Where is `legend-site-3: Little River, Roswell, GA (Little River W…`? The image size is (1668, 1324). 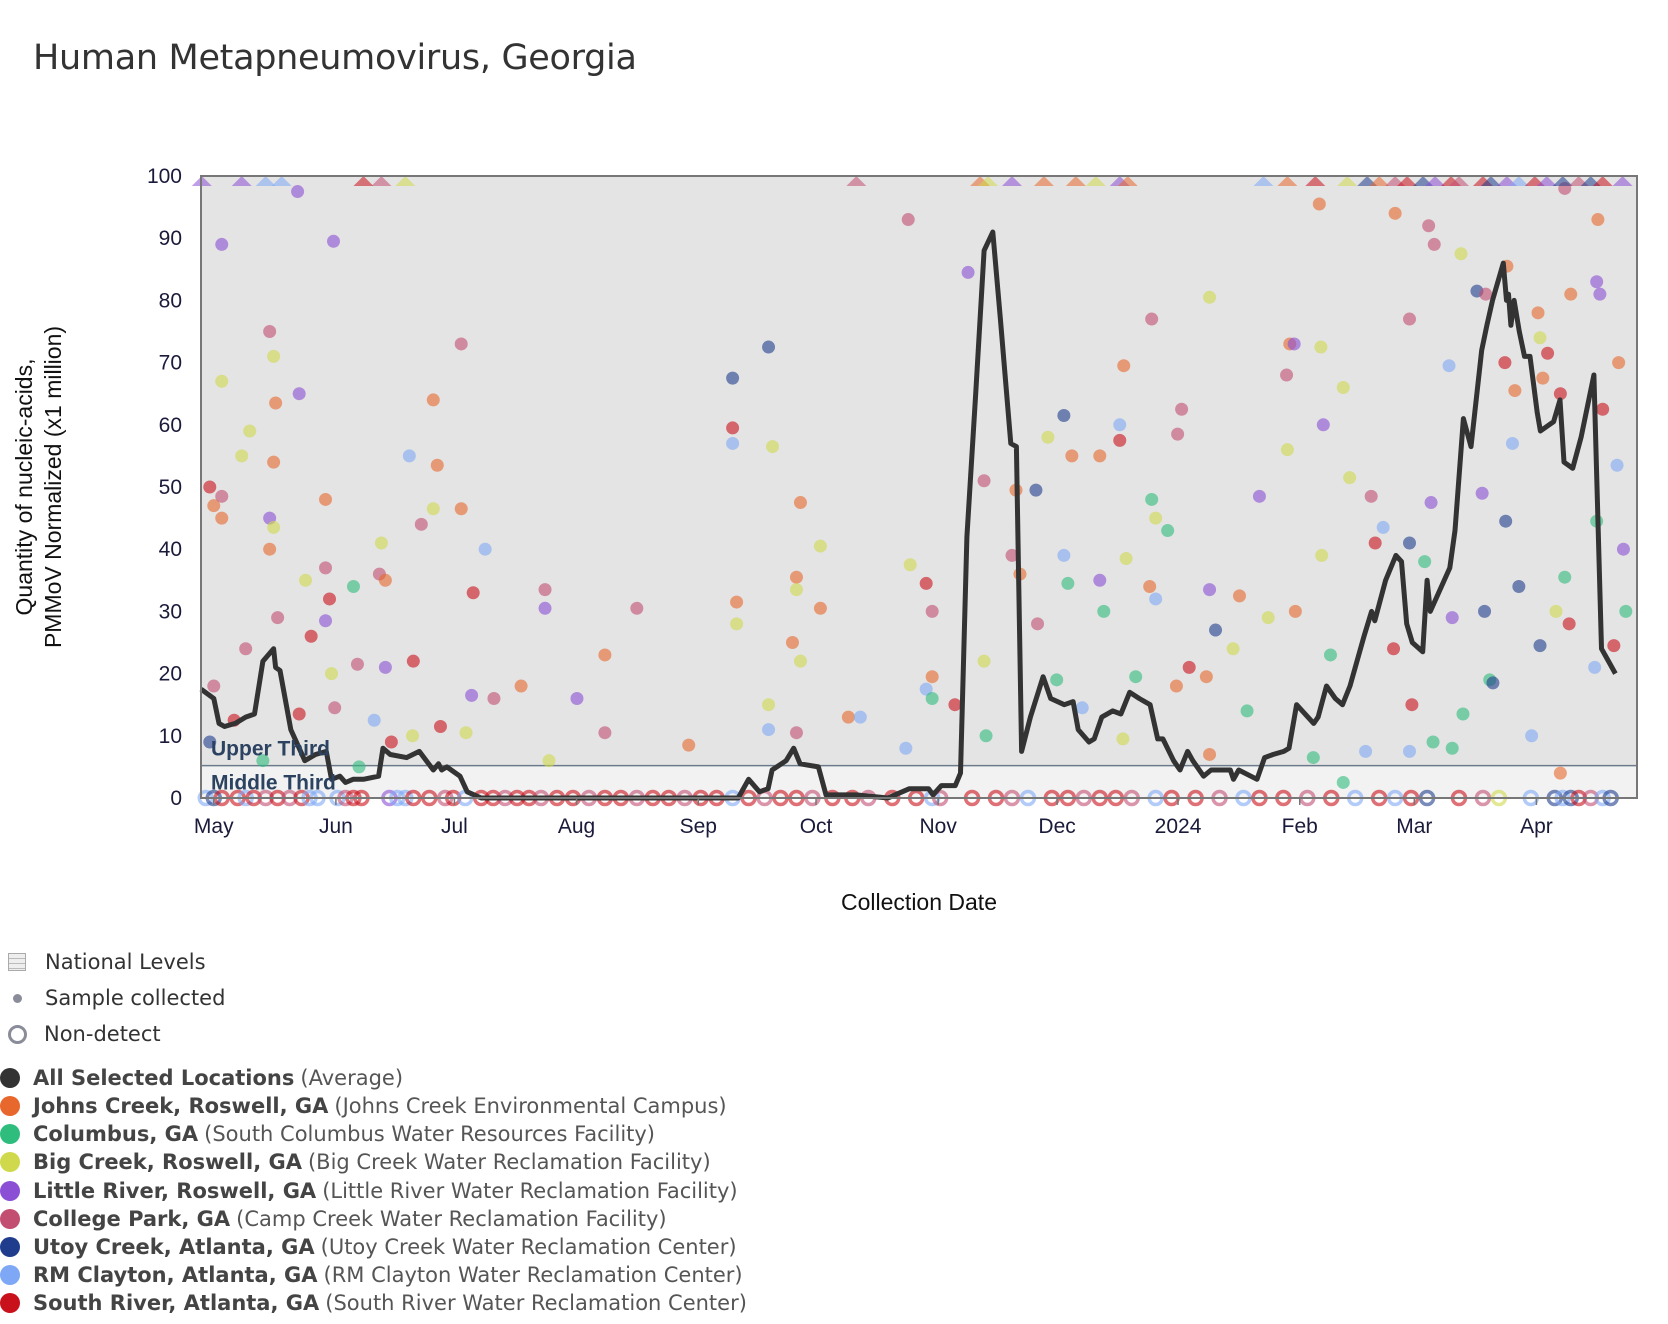
legend-site-3: Little River, Roswell, GA (Little River W… is located at coordinates (369, 1191).